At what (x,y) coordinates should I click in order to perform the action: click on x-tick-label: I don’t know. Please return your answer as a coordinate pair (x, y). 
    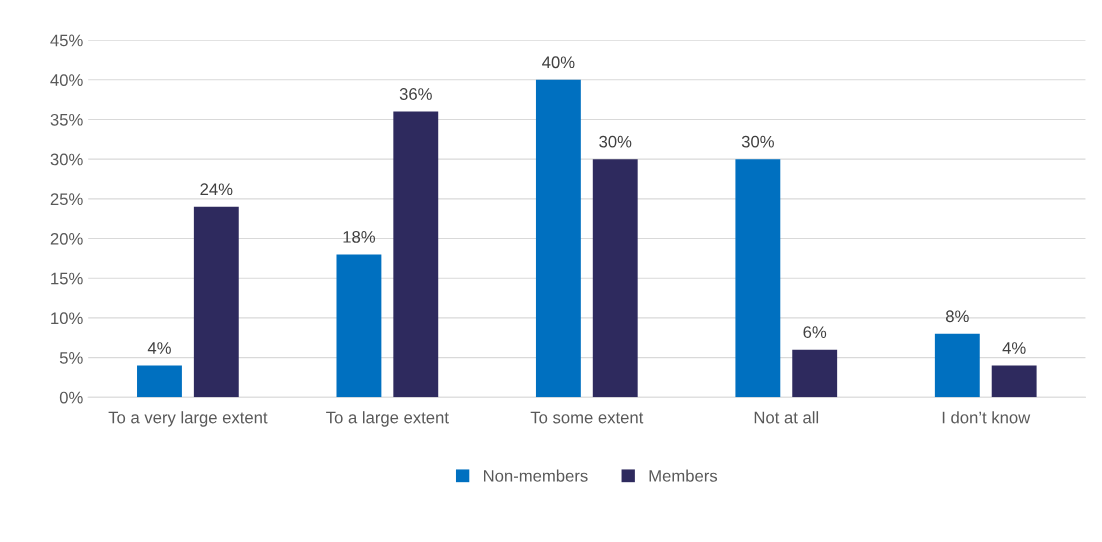
    Looking at the image, I should click on (986, 417).